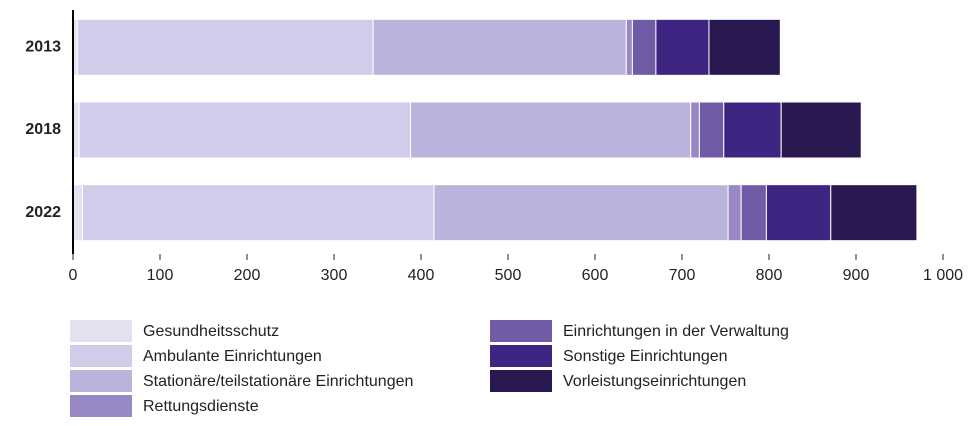 The width and height of the screenshot is (969, 426). I want to click on x-tick-label: 600, so click(595, 275).